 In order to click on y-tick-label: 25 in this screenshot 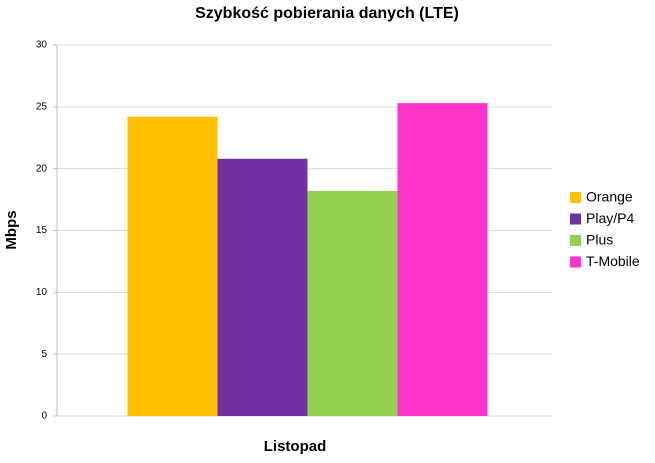, I will do `click(42, 106)`.